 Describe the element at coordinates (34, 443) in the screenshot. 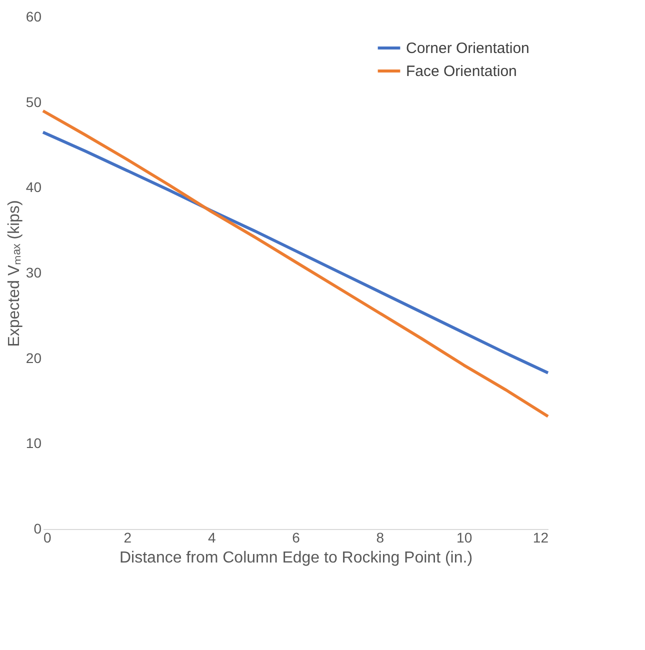

I see `y-tick-label: 10` at that location.